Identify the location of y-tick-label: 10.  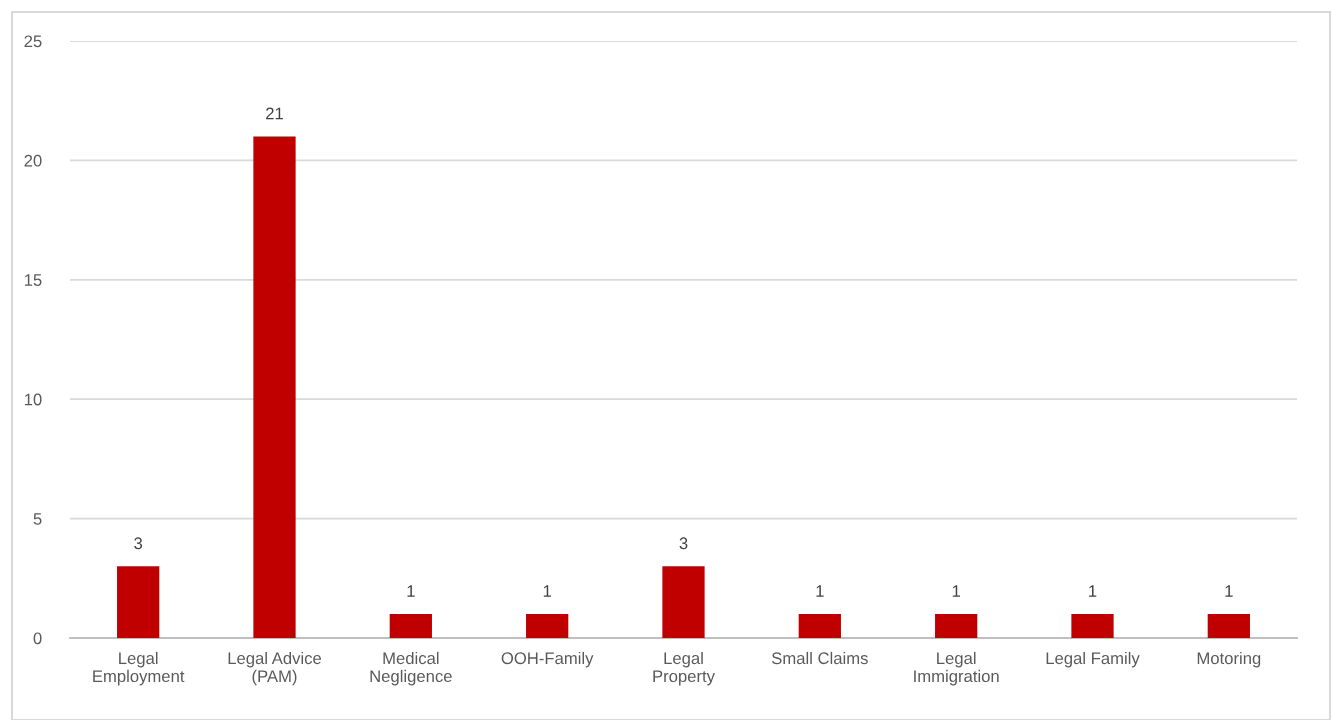
(33, 399).